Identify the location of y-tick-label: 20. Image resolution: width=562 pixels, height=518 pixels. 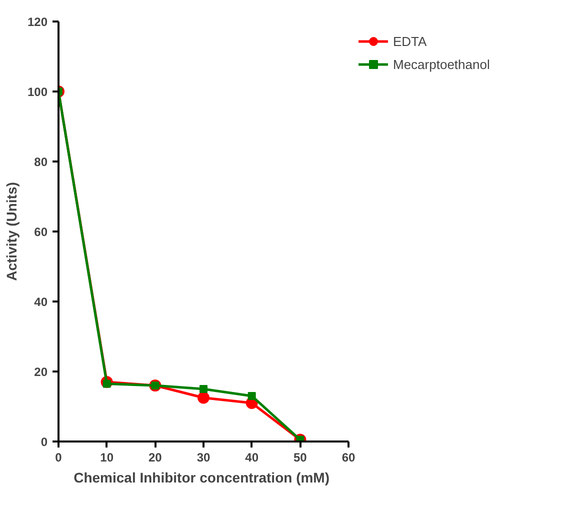
(41, 372).